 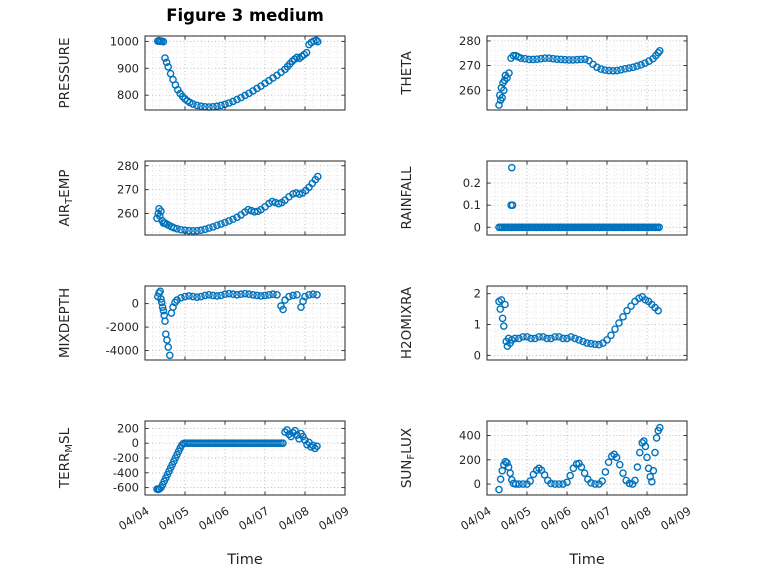 I want to click on subplot-rainfall: 0 0.1 0.2 RAINFALL, so click(x=537, y=203).